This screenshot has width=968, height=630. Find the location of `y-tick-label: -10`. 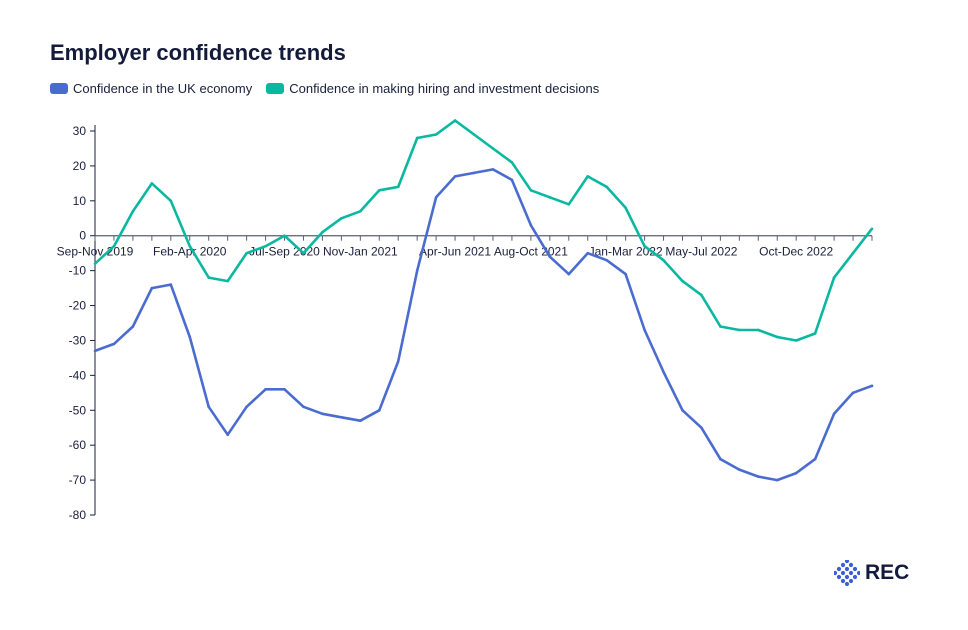

y-tick-label: -10 is located at coordinates (78, 271).